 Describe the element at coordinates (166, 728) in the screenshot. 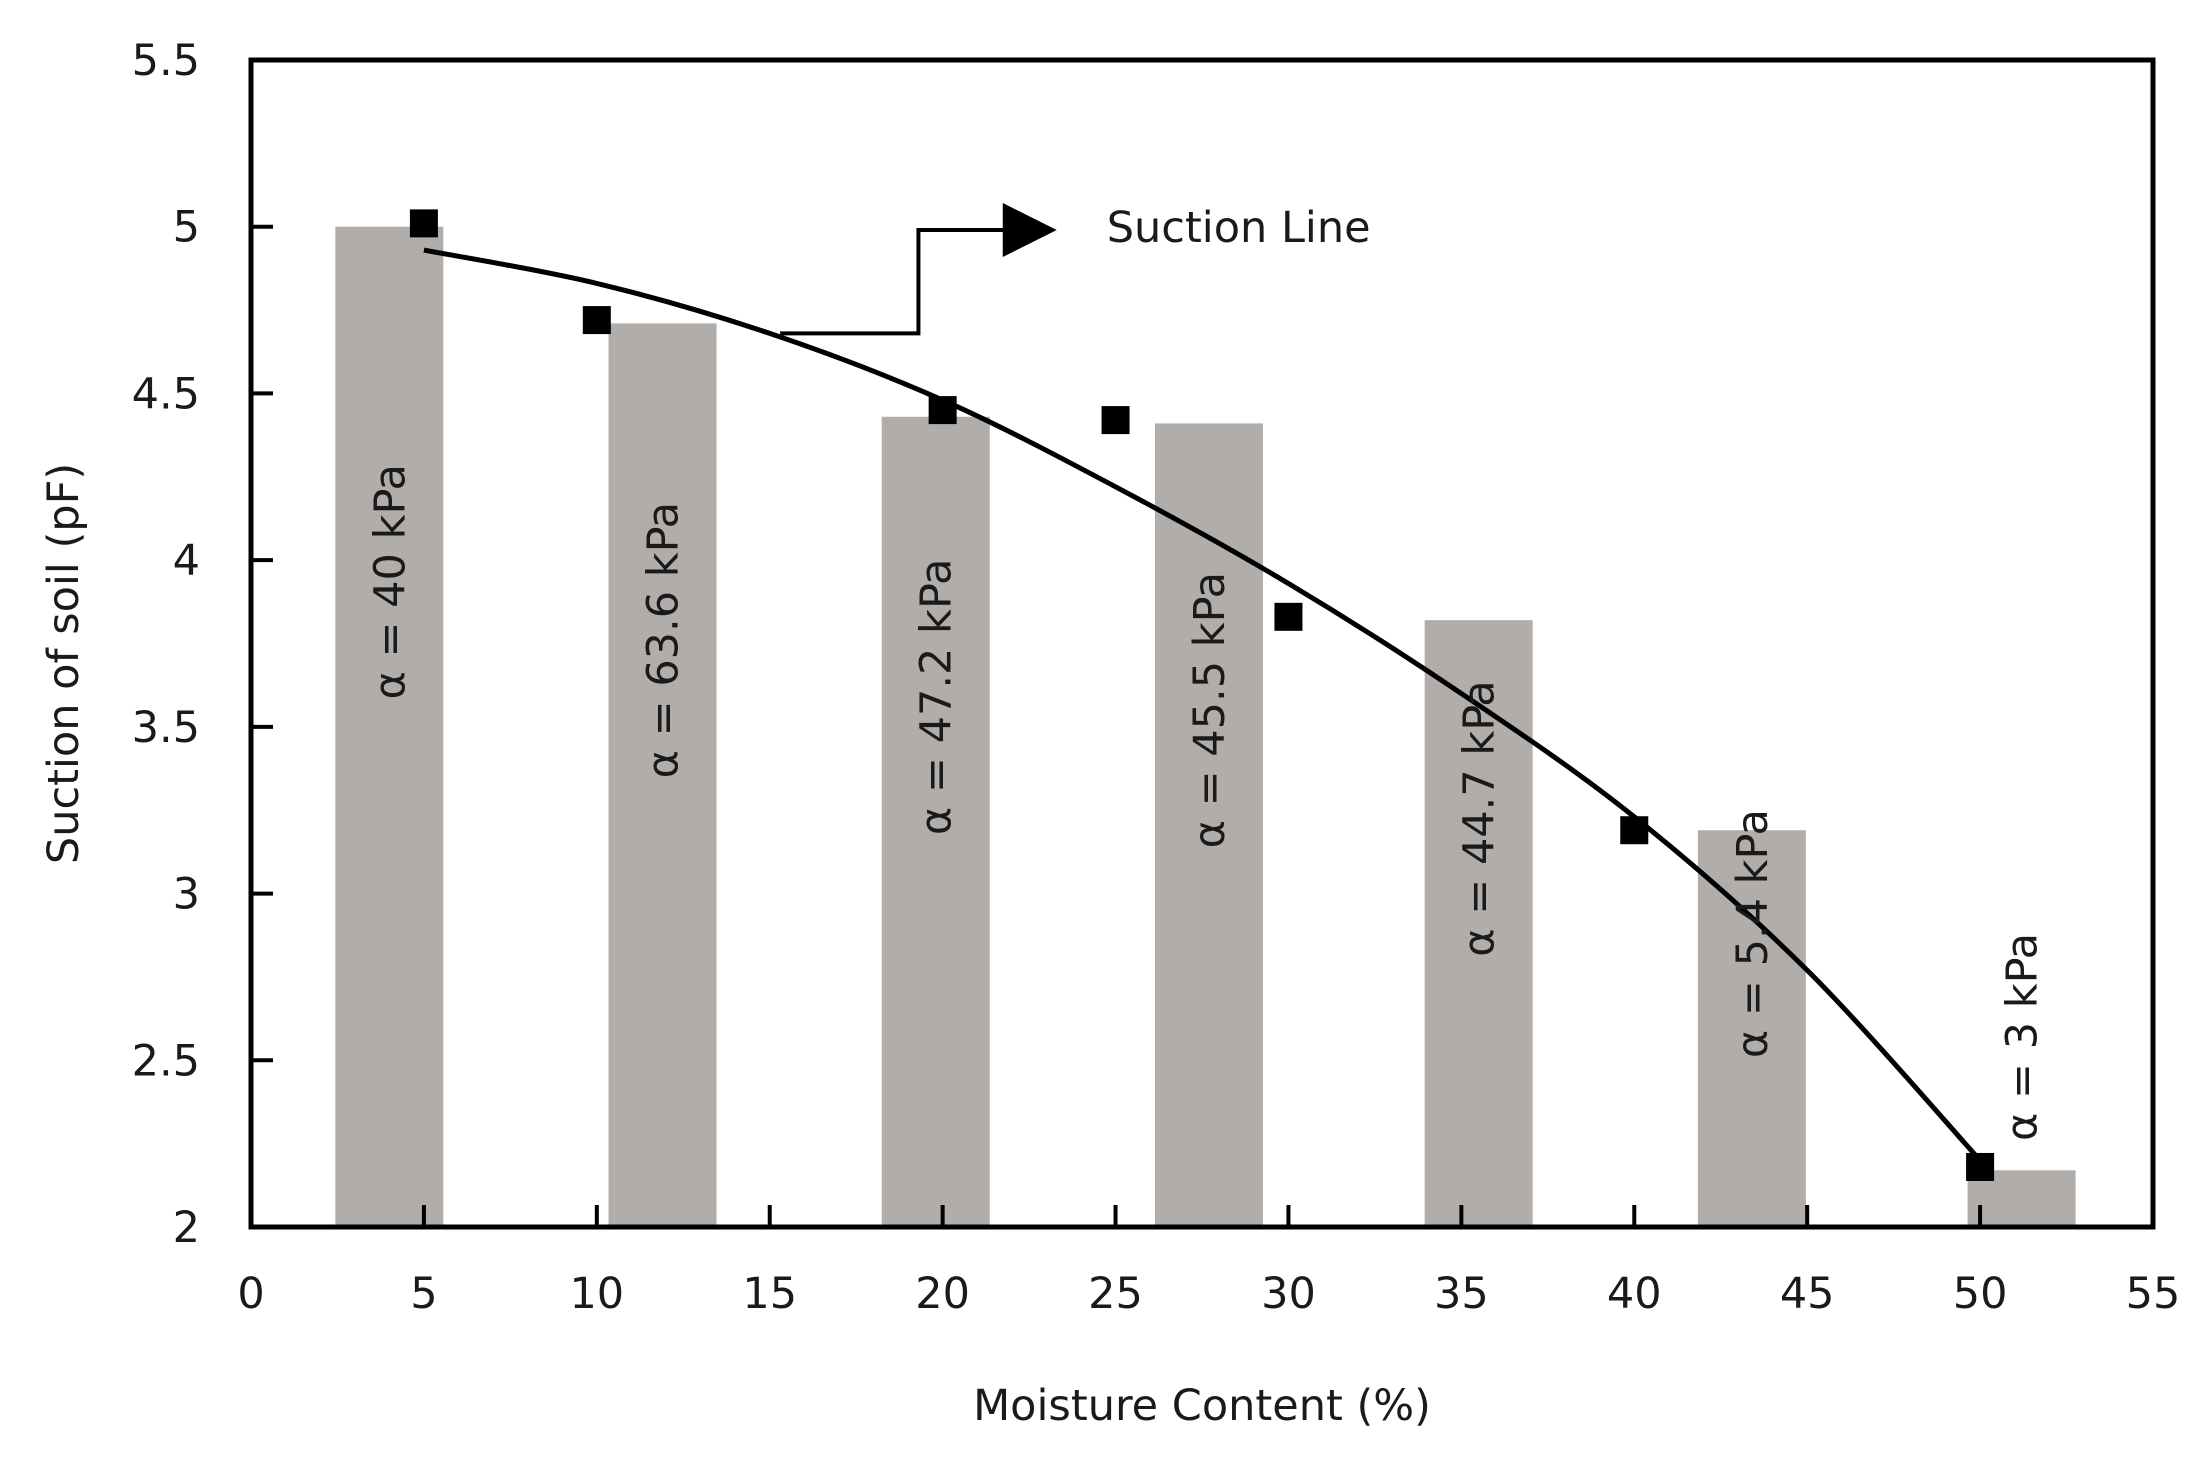

I see `y-tick-label: 3.5` at that location.